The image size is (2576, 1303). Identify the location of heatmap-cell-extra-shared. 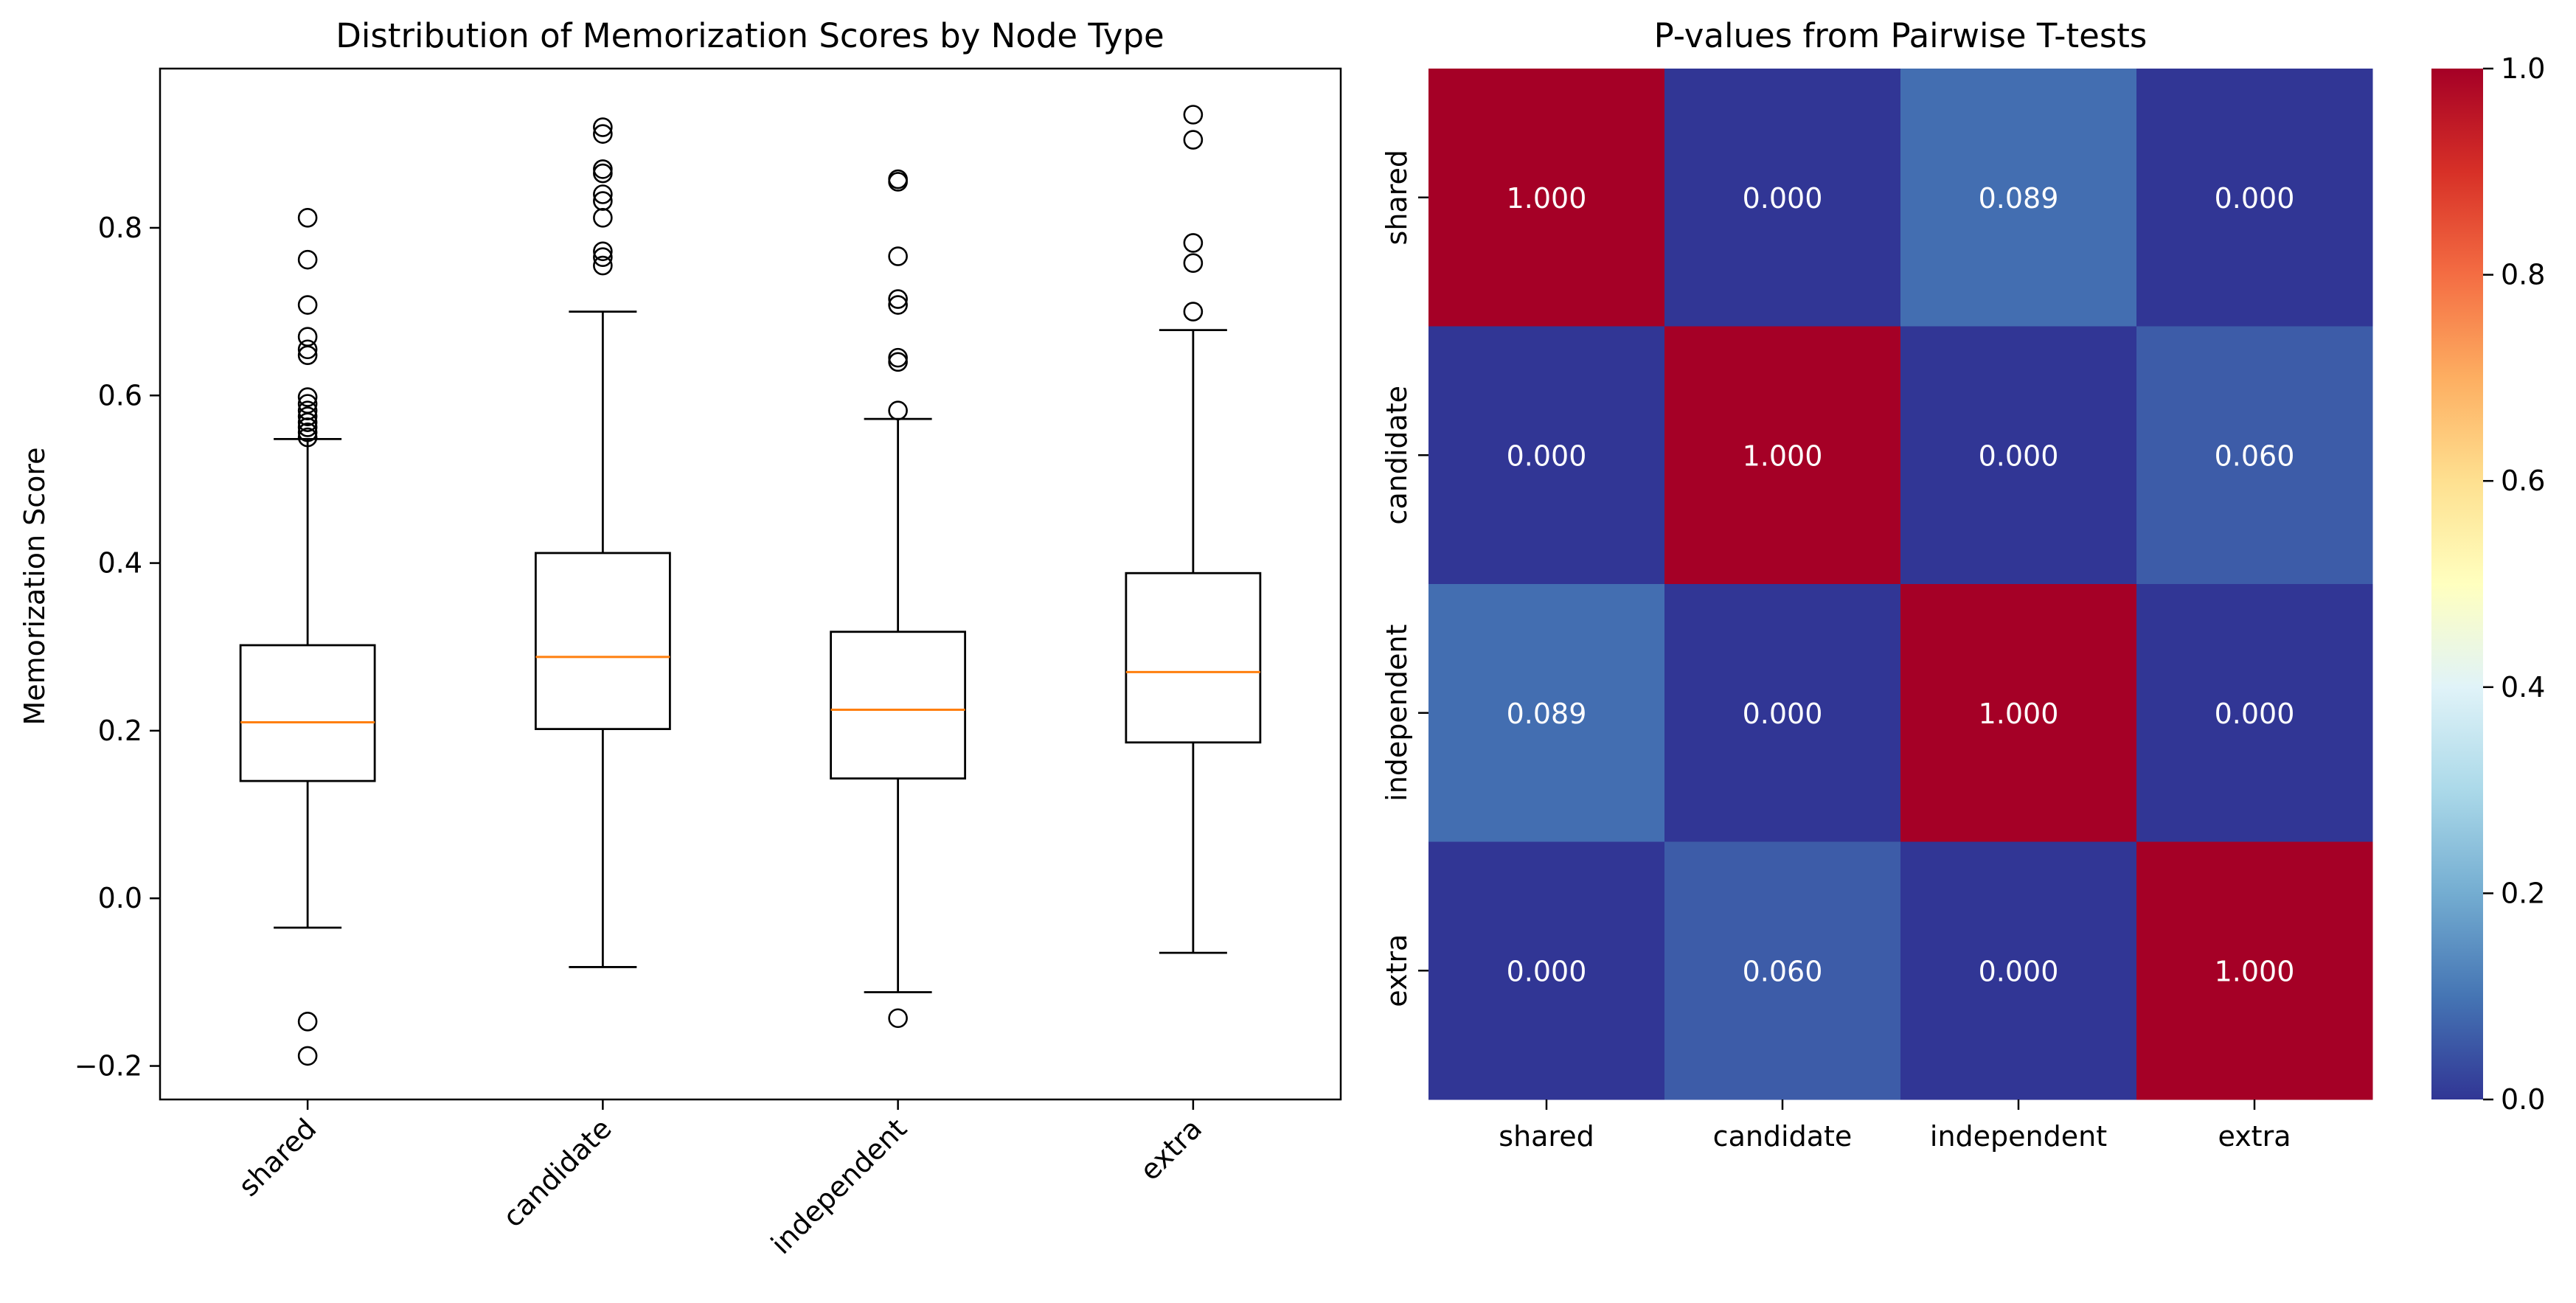
(1546, 970).